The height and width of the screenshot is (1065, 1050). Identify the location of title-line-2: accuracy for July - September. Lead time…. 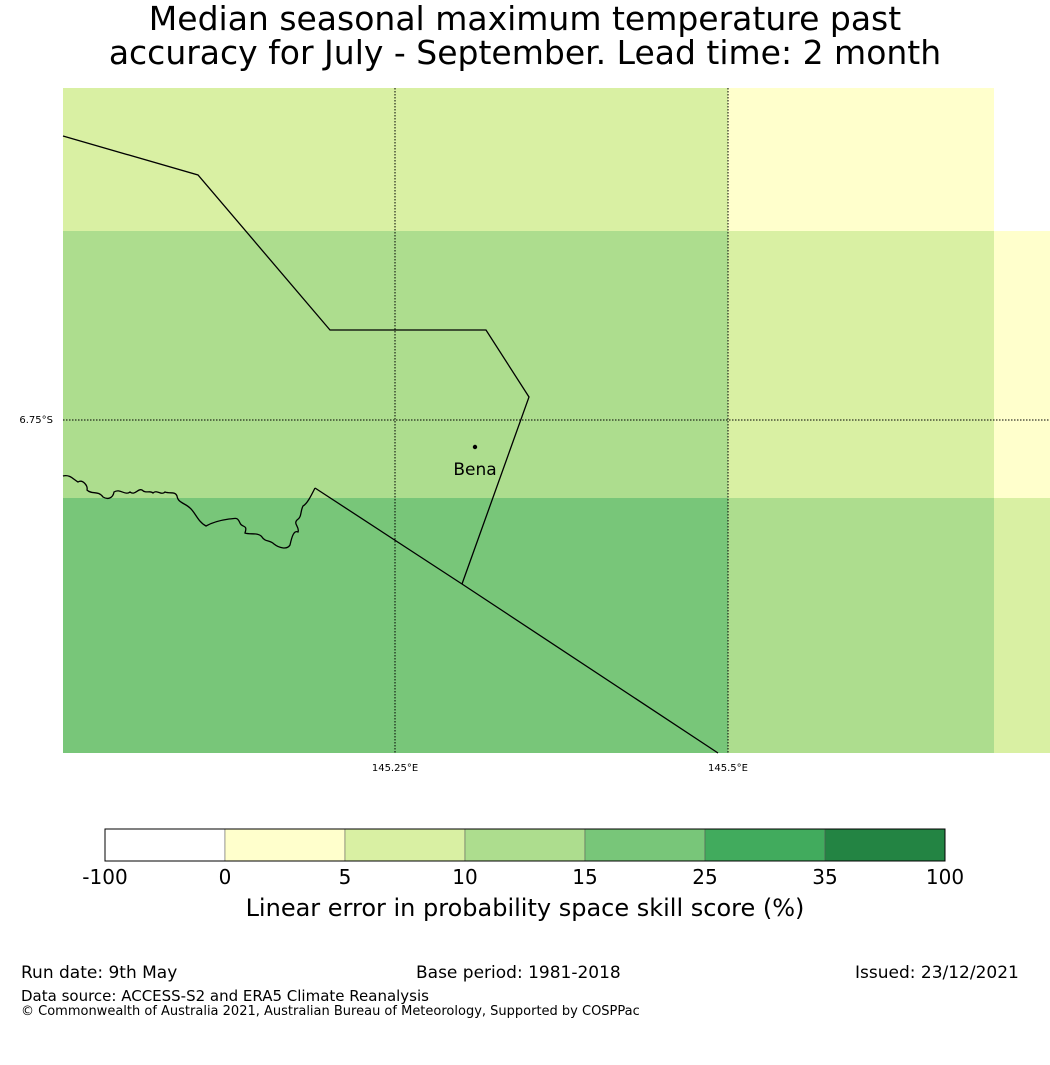
(525, 52).